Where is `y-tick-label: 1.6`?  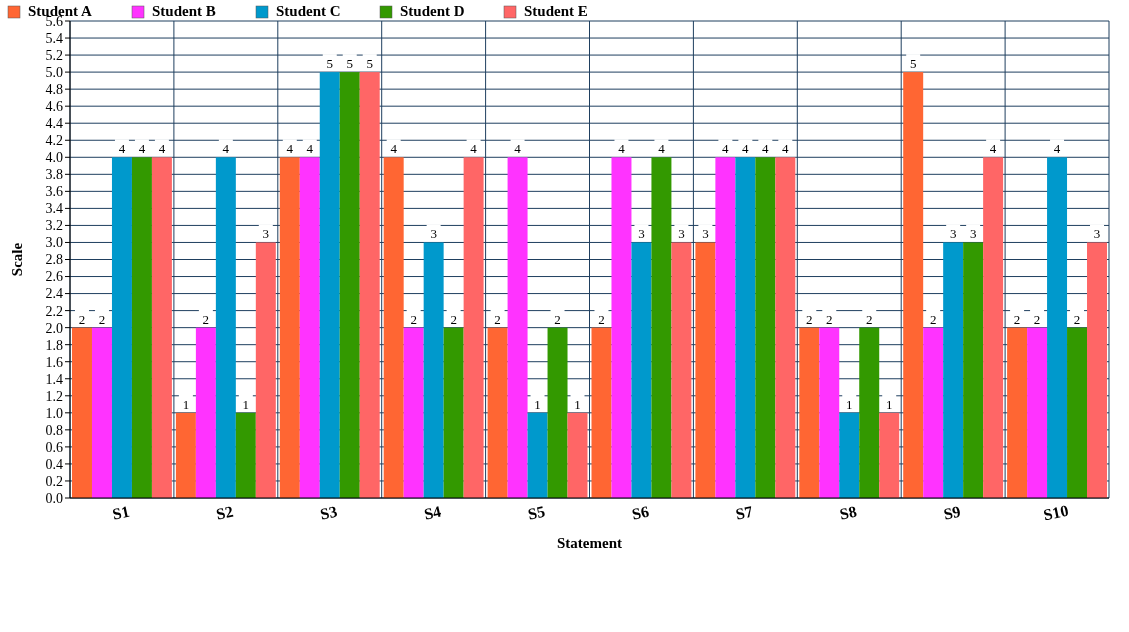 y-tick-label: 1.6 is located at coordinates (54, 362).